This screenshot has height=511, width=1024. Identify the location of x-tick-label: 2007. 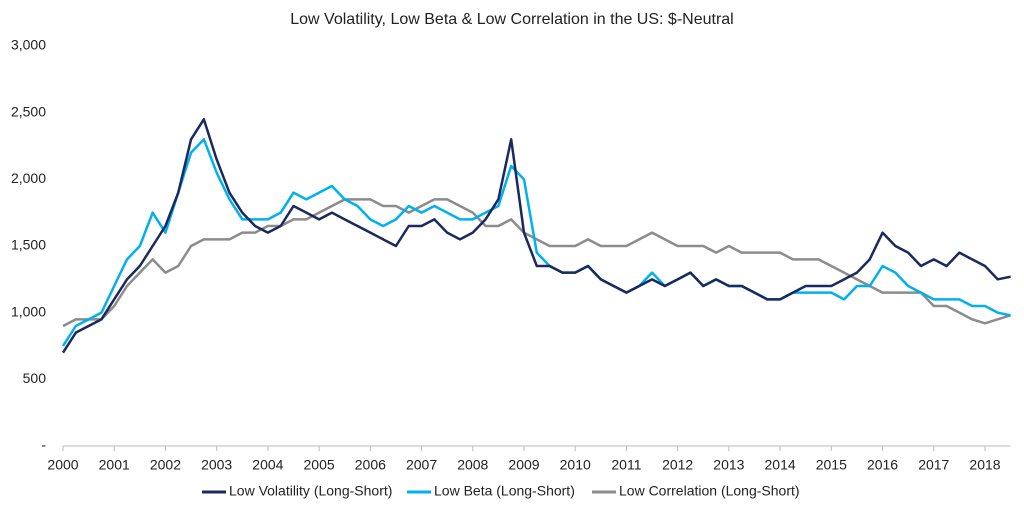
(421, 465).